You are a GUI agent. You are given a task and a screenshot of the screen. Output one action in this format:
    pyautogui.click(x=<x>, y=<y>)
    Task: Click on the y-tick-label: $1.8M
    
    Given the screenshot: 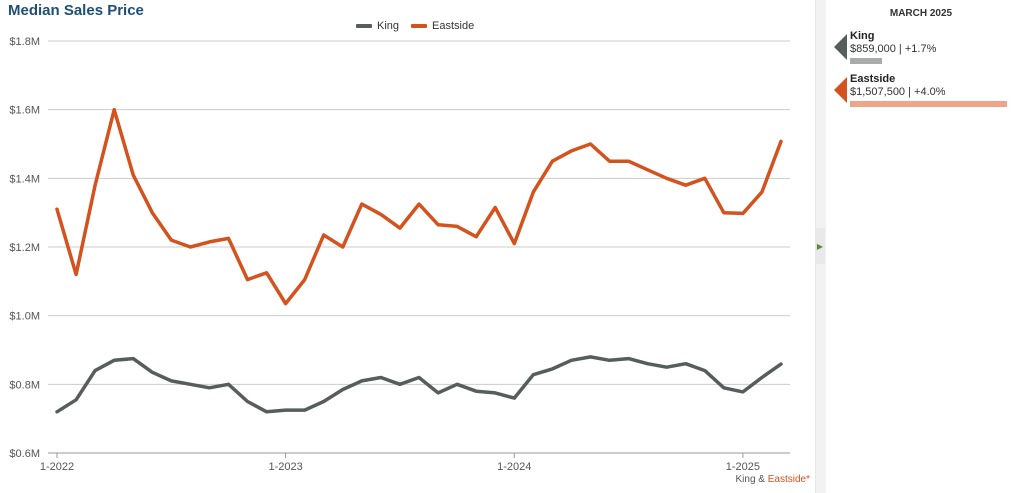 What is the action you would take?
    pyautogui.click(x=24, y=42)
    